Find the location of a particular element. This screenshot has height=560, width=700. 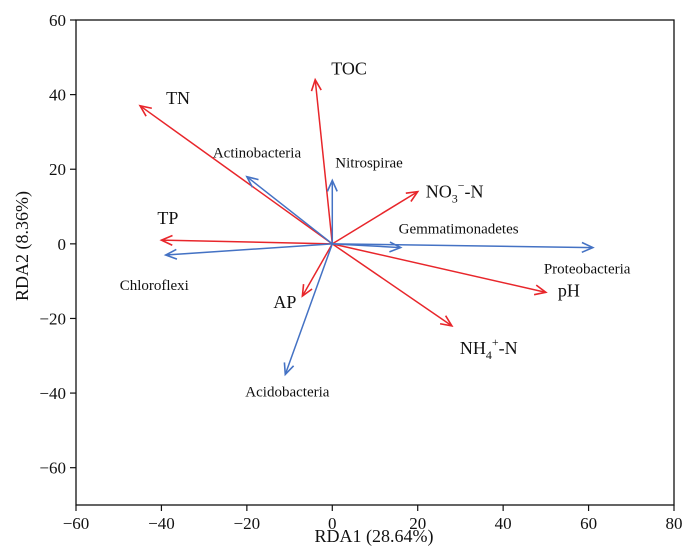

vector-nh4-n is located at coordinates (392, 285).